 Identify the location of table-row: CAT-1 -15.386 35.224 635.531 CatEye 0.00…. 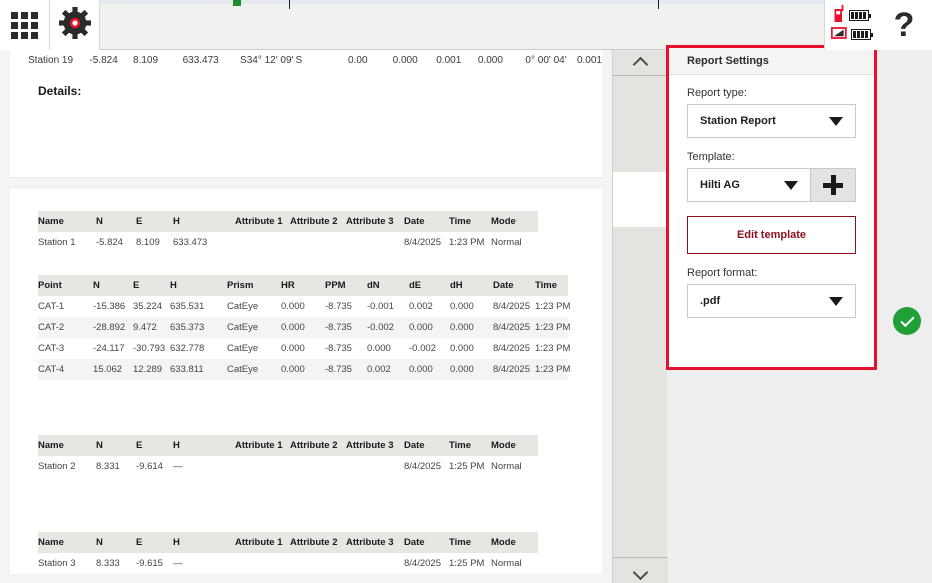
(304, 306).